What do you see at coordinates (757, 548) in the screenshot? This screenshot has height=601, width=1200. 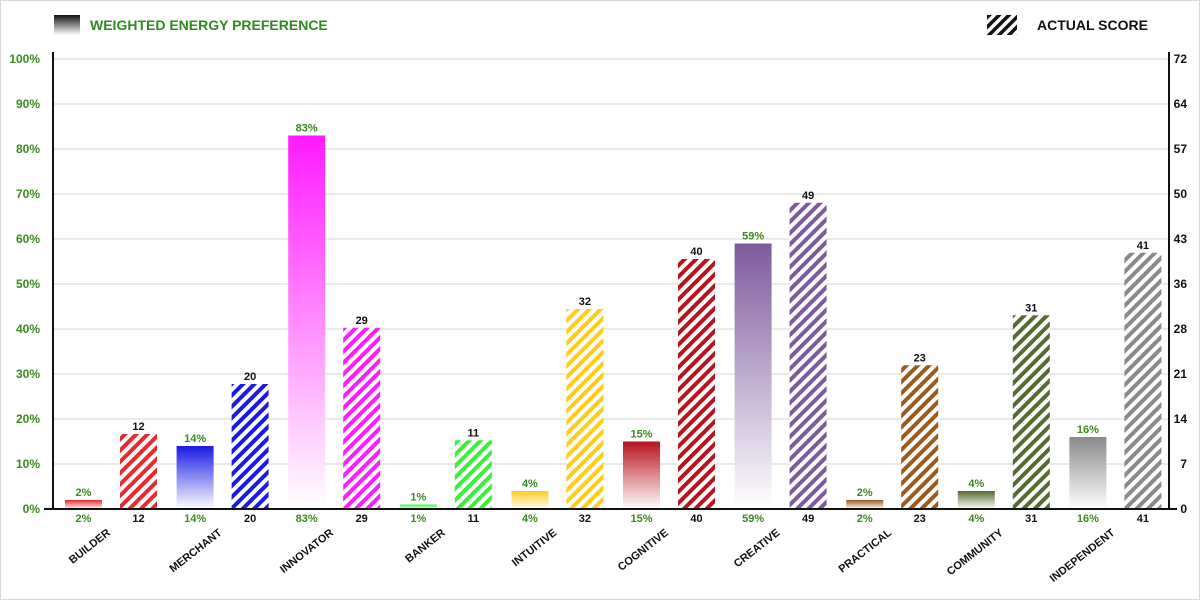 I see `category-label-creative: CREATIVE` at bounding box center [757, 548].